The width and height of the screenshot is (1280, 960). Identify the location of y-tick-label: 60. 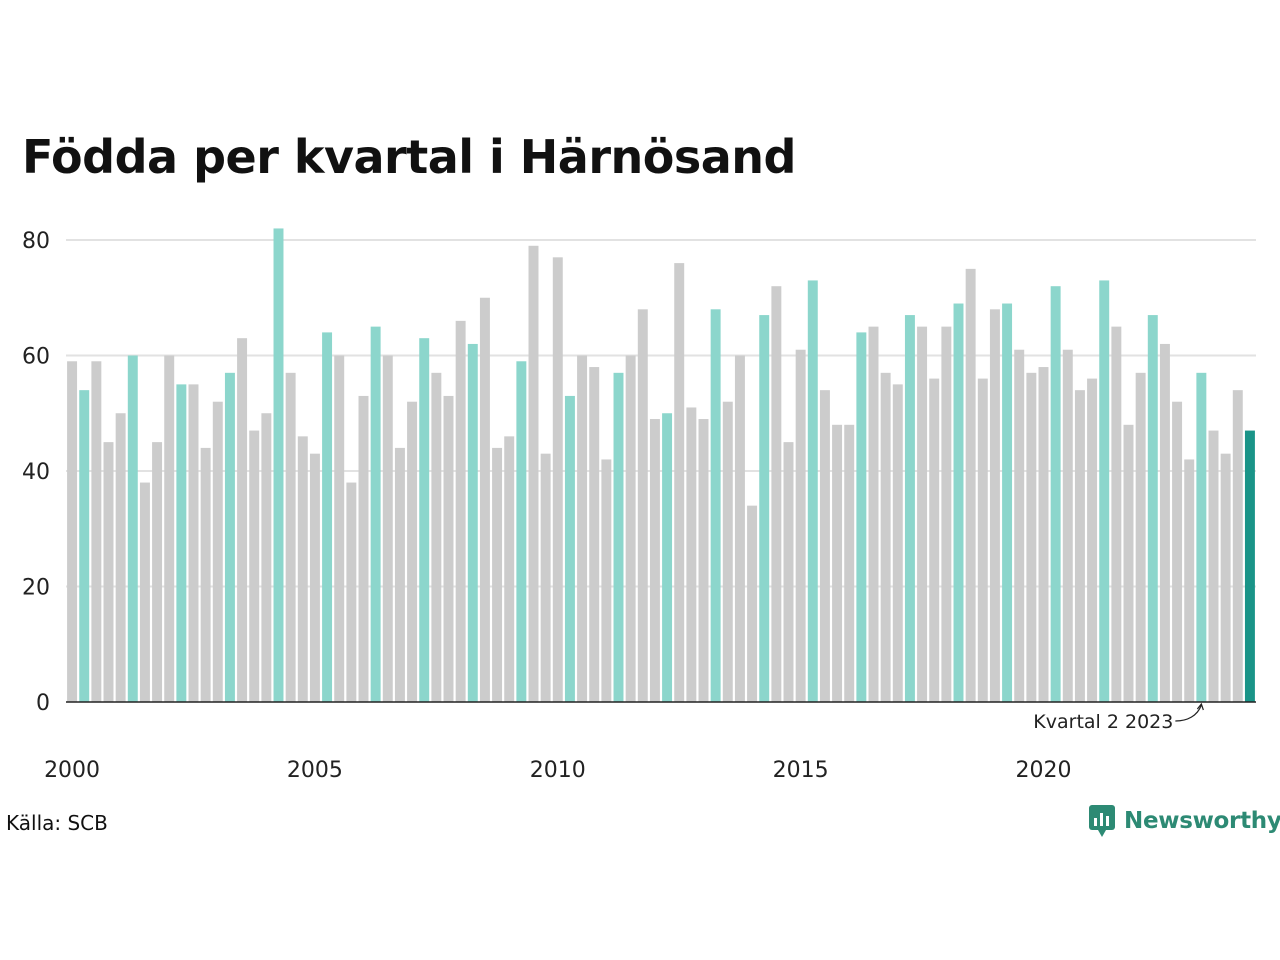
(36, 357).